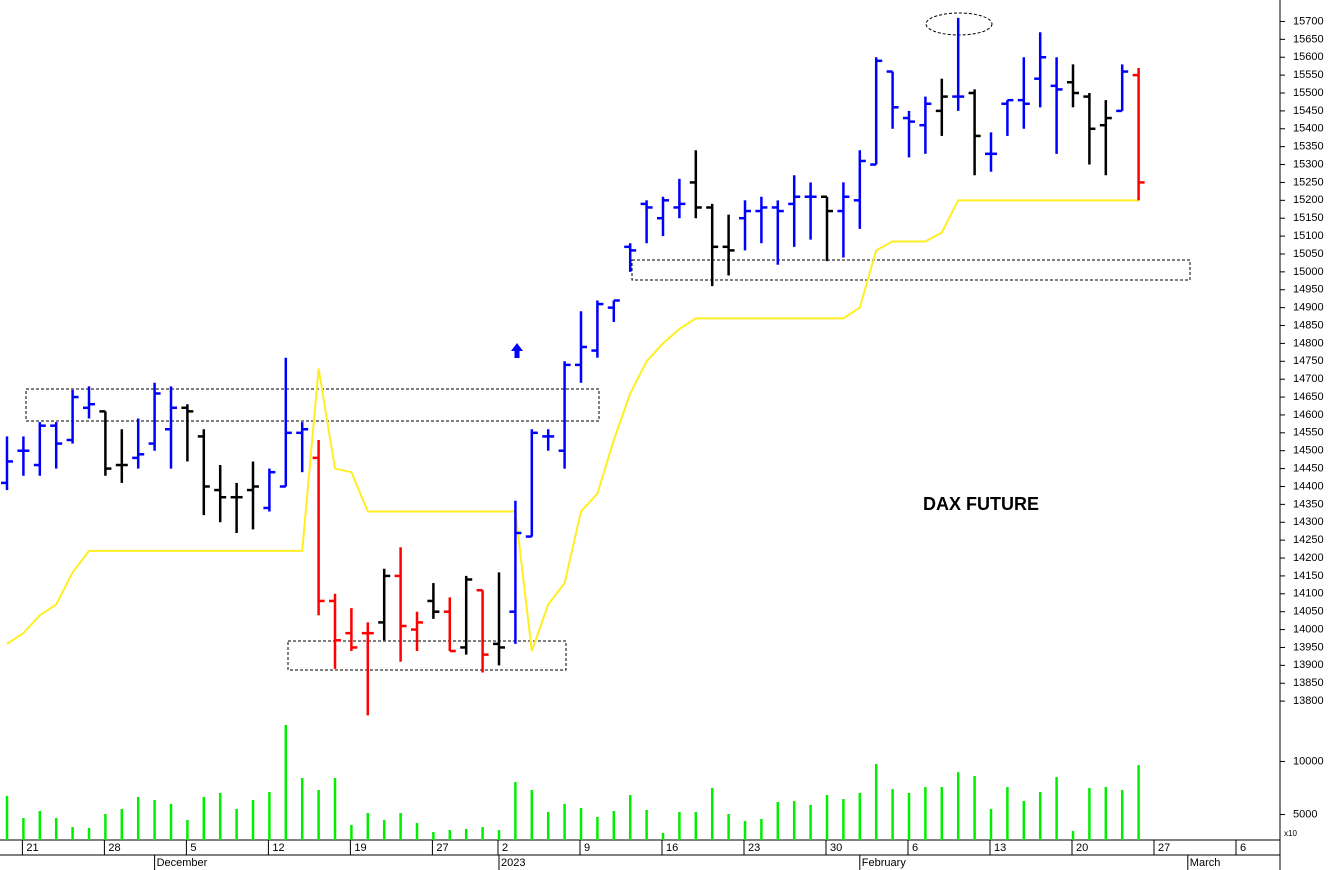 This screenshot has width=1328, height=870. Describe the element at coordinates (1308, 540) in the screenshot. I see `y-tick-label: 14250` at that location.